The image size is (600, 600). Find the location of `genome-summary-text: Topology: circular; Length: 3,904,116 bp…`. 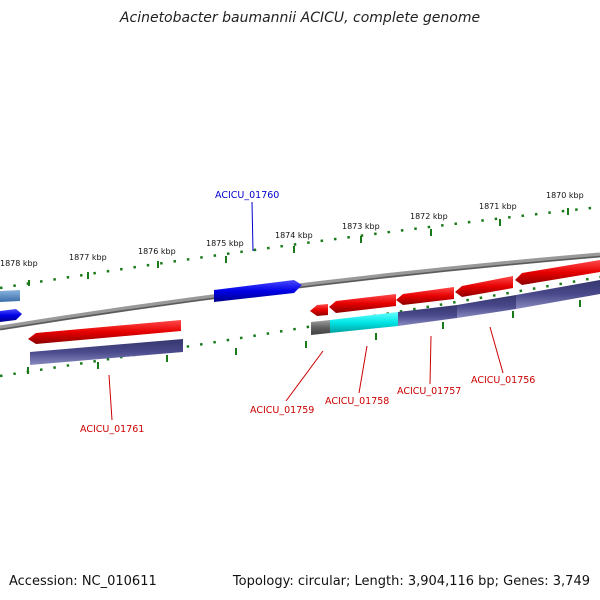

genome-summary-text: Topology: circular; Length: 3,904,116 bp… is located at coordinates (411, 581).